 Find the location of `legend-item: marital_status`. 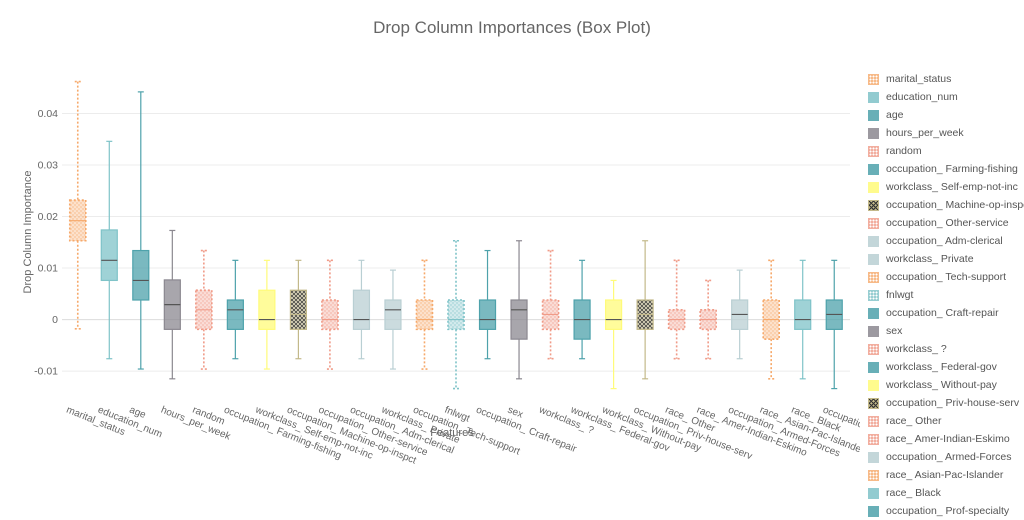

legend-item: marital_status is located at coordinates (946, 79).